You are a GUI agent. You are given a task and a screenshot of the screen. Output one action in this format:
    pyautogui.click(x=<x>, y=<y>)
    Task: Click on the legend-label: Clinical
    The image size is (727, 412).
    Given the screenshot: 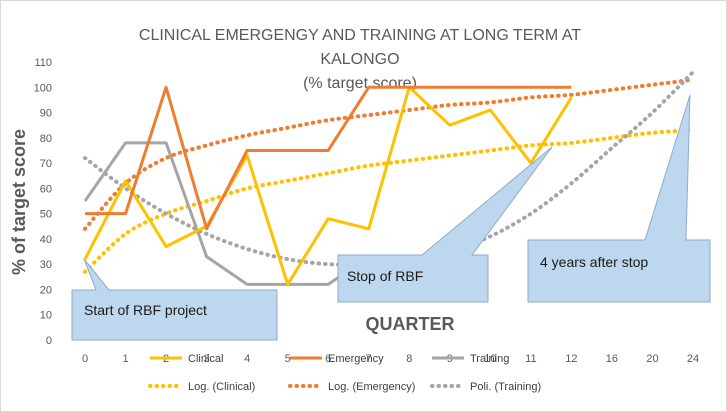 What is the action you would take?
    pyautogui.click(x=205, y=359)
    